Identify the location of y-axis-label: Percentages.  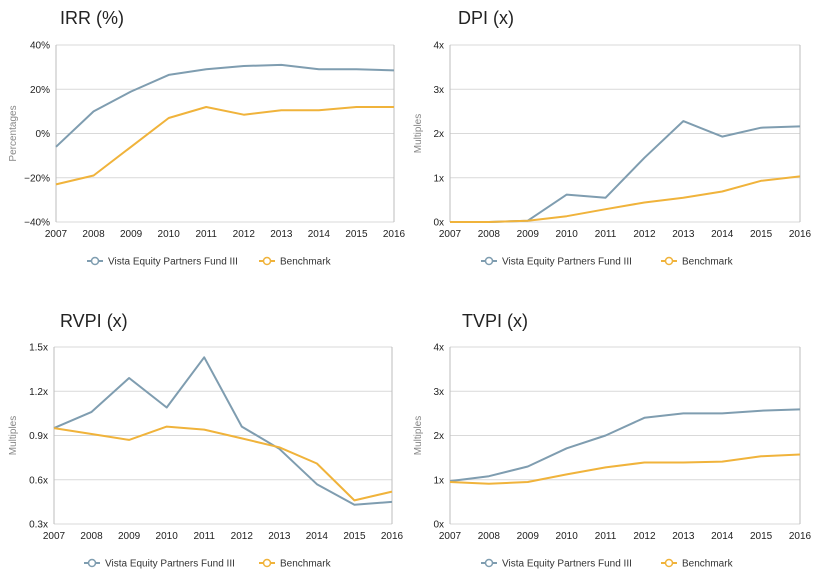
(13, 133).